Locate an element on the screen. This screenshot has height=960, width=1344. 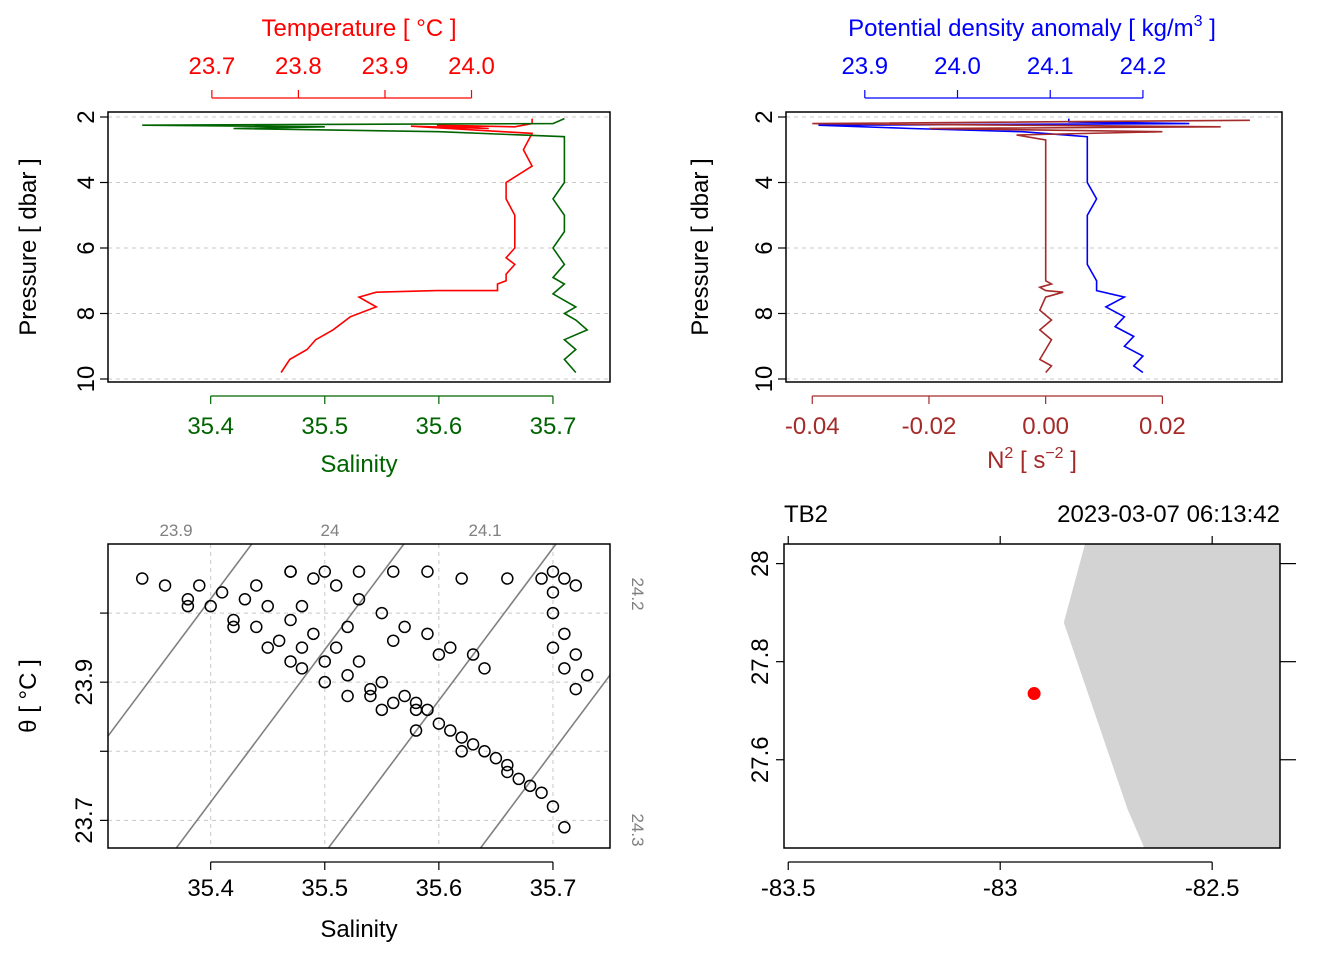
bottom-axis-title-unit-text: [ s is located at coordinates (1029, 460).